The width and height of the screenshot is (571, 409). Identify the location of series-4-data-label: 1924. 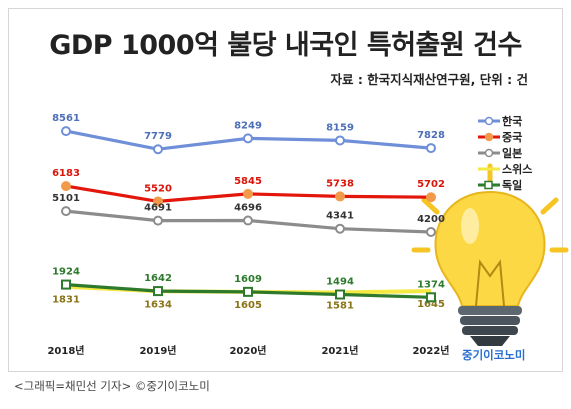
(66, 272).